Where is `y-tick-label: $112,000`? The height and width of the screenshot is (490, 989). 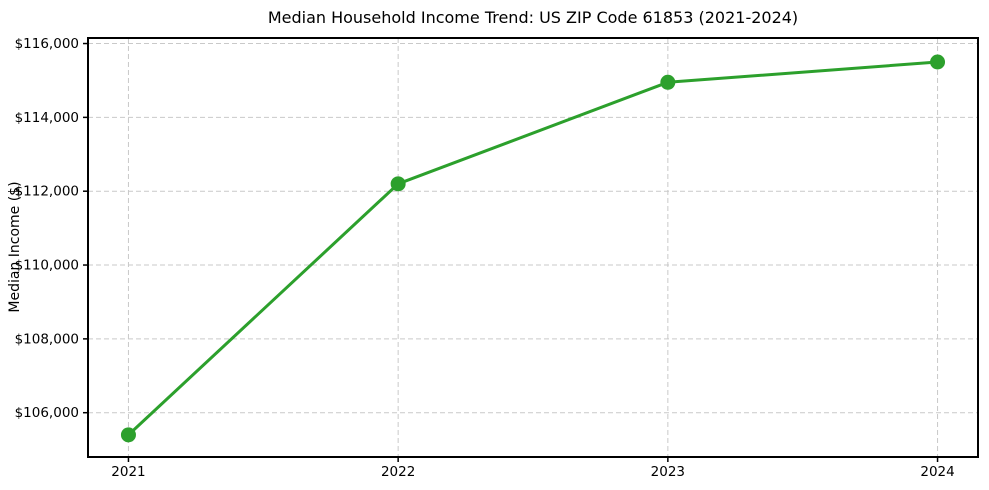 y-tick-label: $112,000 is located at coordinates (47, 192).